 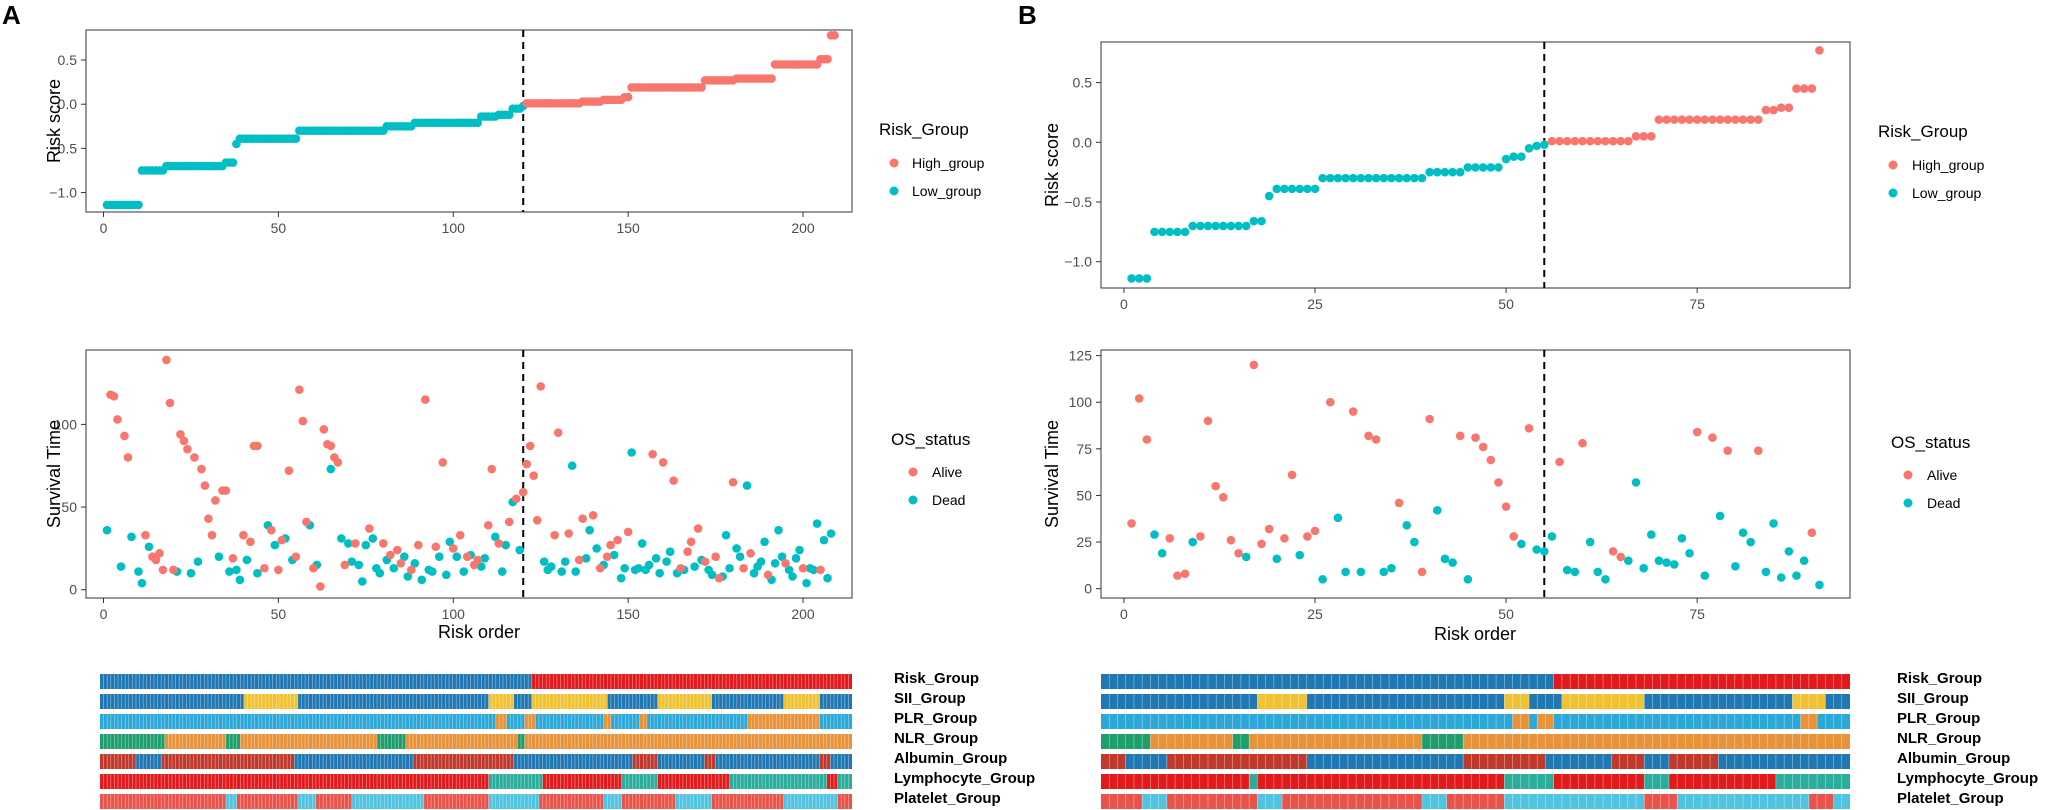 What do you see at coordinates (948, 500) in the screenshot?
I see `panel-a-legend-dead-label: Dead` at bounding box center [948, 500].